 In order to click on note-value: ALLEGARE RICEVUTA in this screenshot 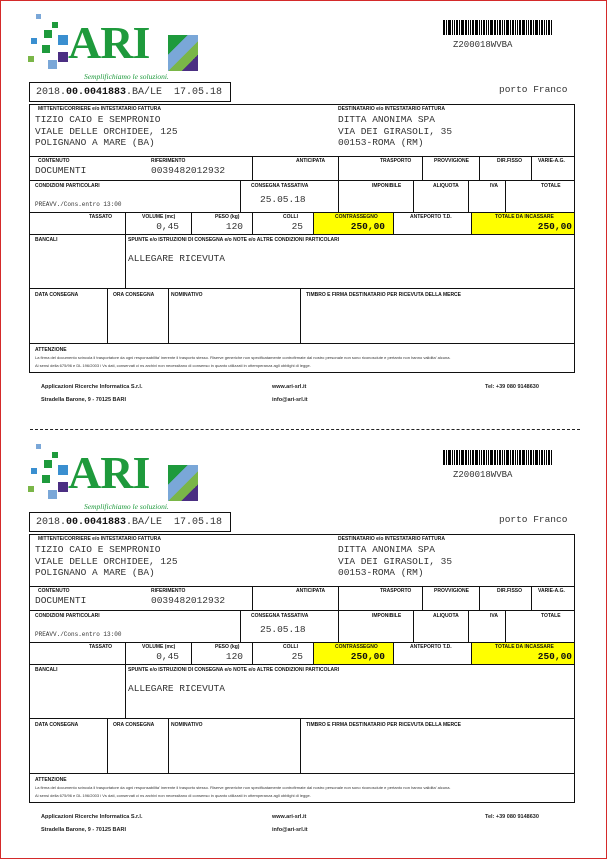, I will do `click(176, 688)`.